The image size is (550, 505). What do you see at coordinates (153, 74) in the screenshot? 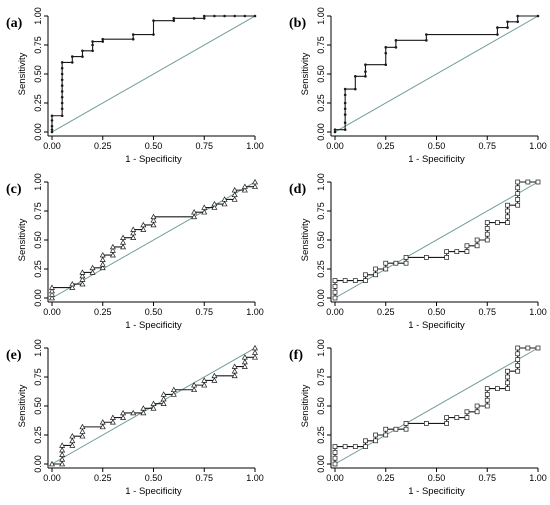
I see `reference-diagonal` at bounding box center [153, 74].